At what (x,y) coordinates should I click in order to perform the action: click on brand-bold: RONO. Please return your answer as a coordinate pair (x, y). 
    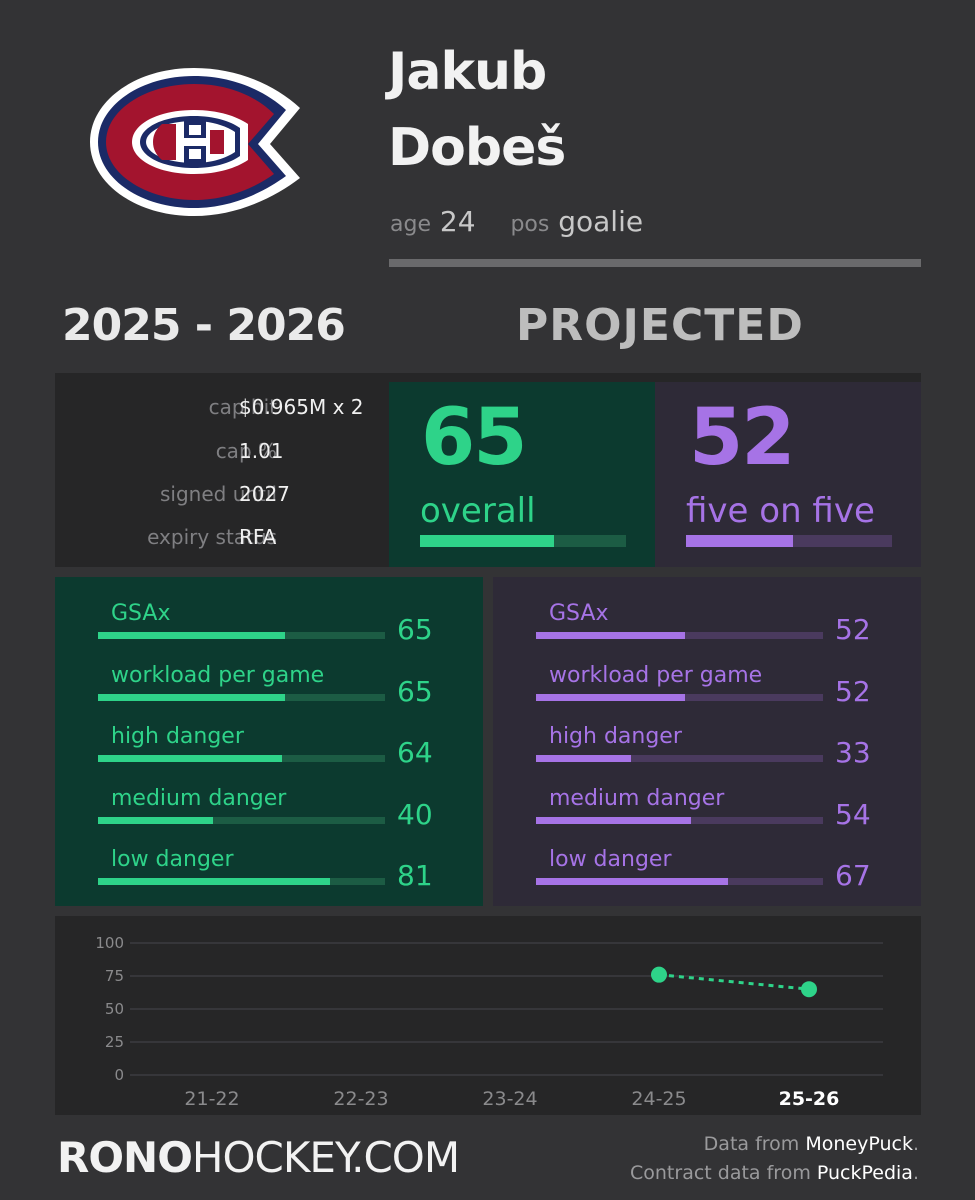
    Looking at the image, I should click on (125, 1157).